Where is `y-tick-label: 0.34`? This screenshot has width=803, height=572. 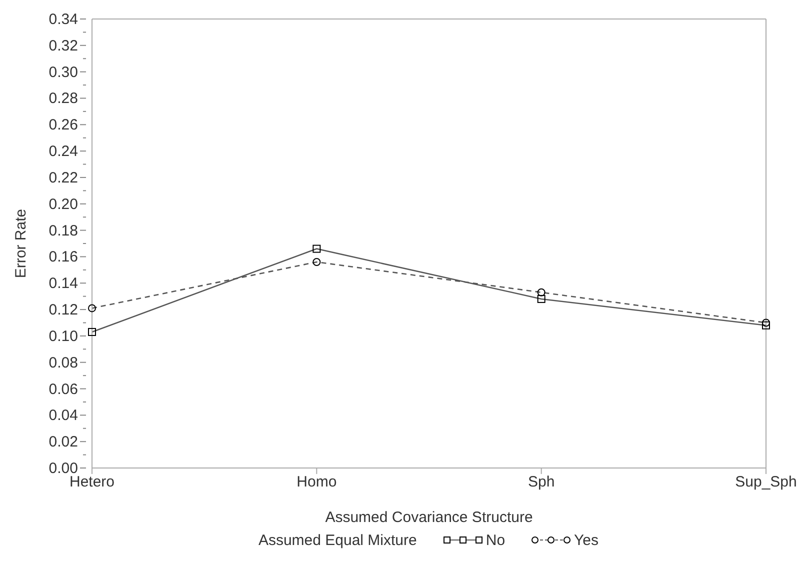 y-tick-label: 0.34 is located at coordinates (63, 19).